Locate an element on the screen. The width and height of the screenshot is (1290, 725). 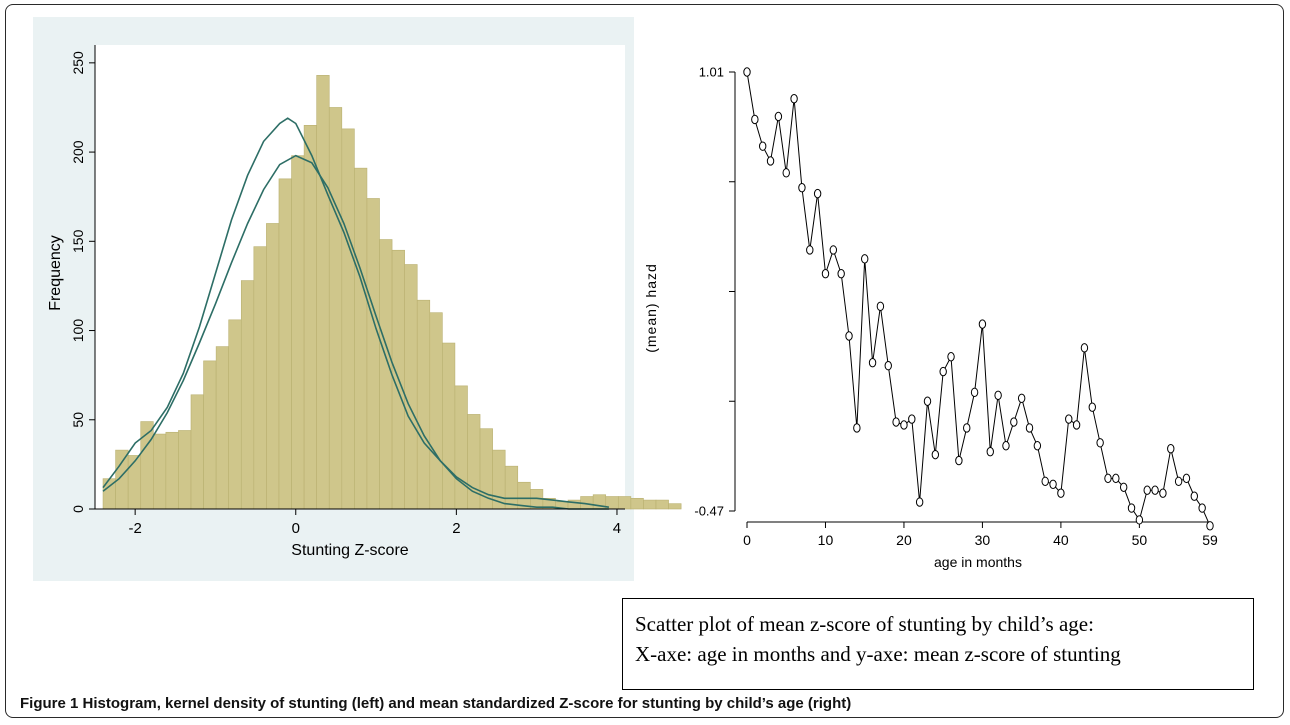
line-chart-x-tick-label: 20 is located at coordinates (904, 540).